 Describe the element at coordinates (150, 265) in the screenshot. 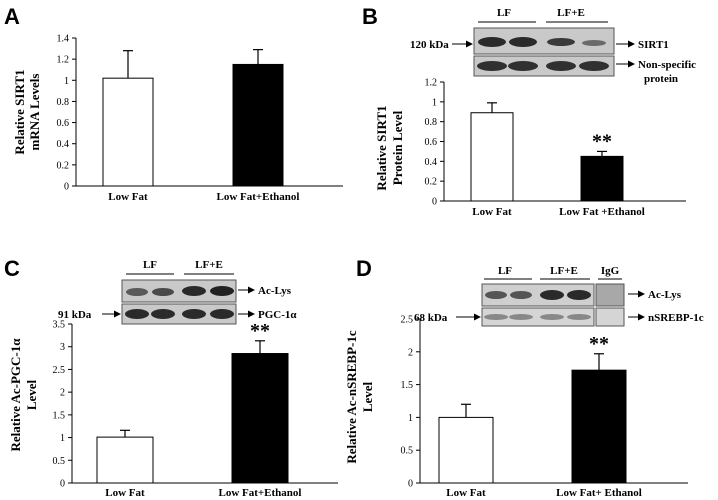

I see `blot-c-lane-label-lf: LF` at that location.